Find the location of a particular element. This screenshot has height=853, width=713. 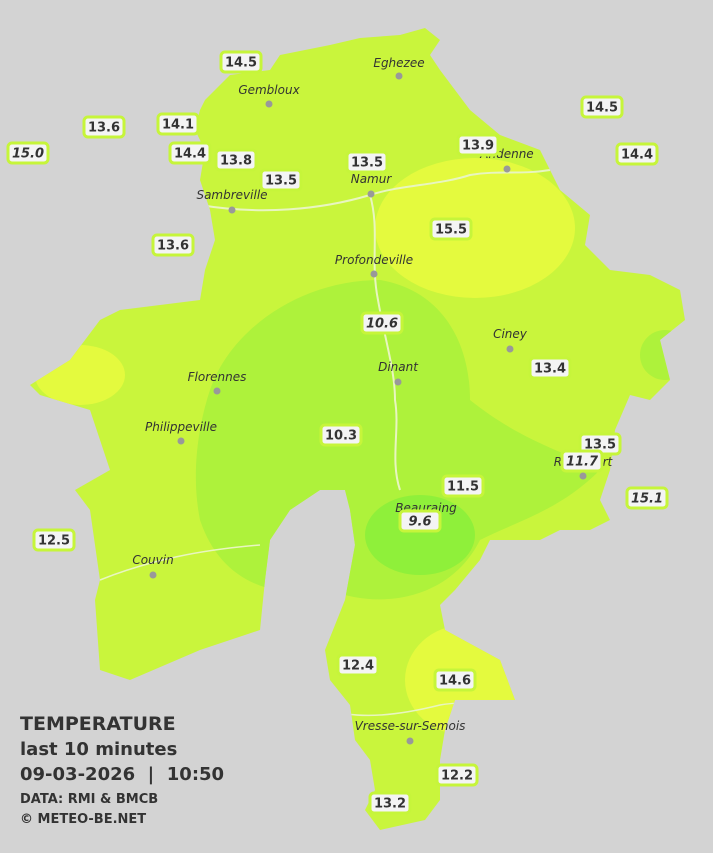

station-temperature: 14.6 is located at coordinates (455, 681).